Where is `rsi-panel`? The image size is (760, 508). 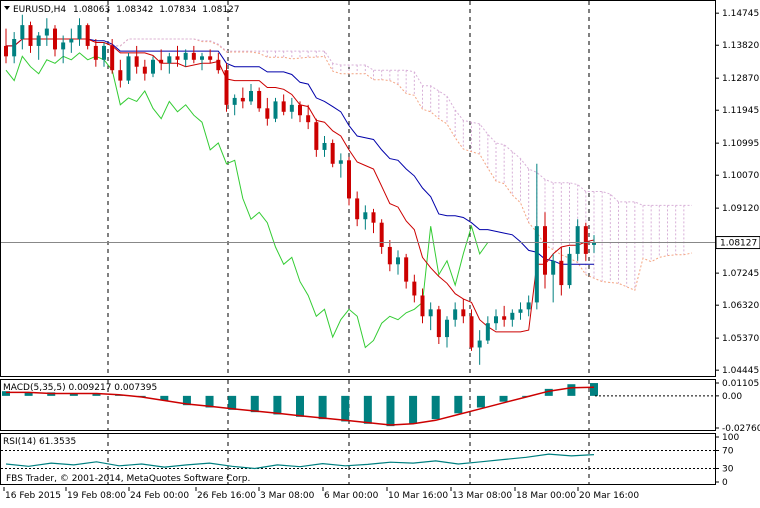 rsi-panel is located at coordinates (358, 459).